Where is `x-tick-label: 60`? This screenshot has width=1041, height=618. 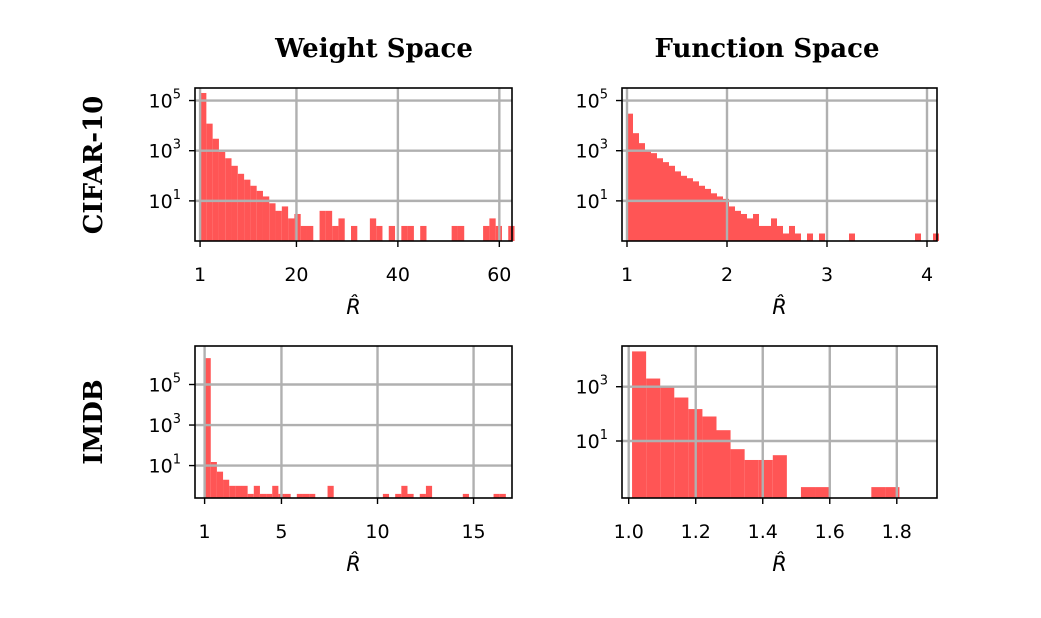 x-tick-label: 60 is located at coordinates (499, 275).